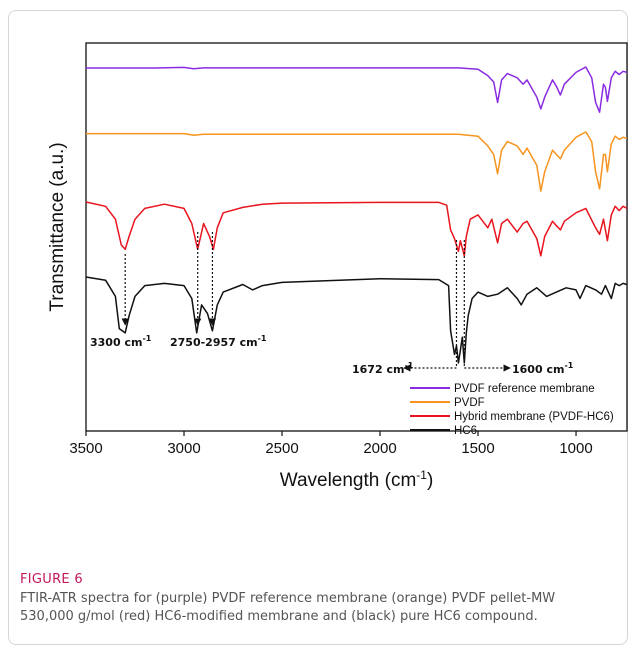 The image size is (638, 655). I want to click on x-tick-label-2500: 2500, so click(281, 448).